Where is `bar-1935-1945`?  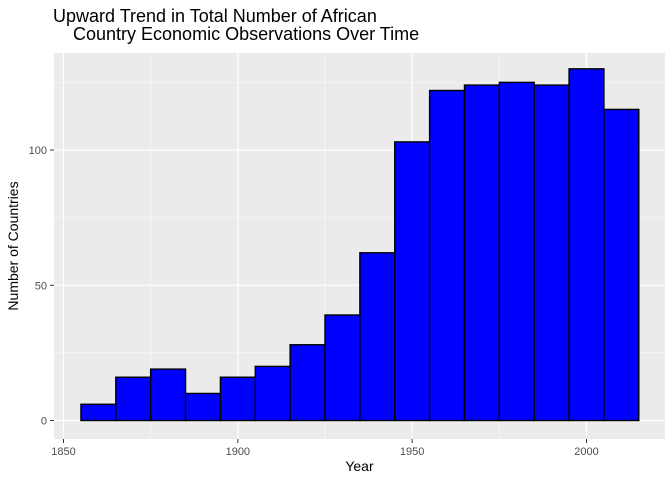 bar-1935-1945 is located at coordinates (377, 337).